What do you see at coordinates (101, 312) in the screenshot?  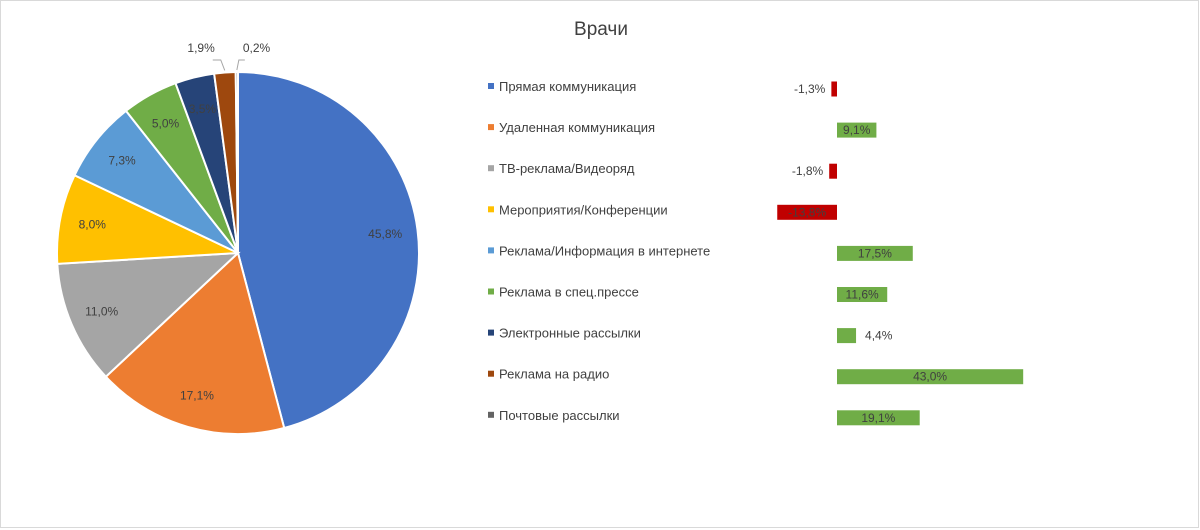 I see `pie-data-label: 11,0%` at bounding box center [101, 312].